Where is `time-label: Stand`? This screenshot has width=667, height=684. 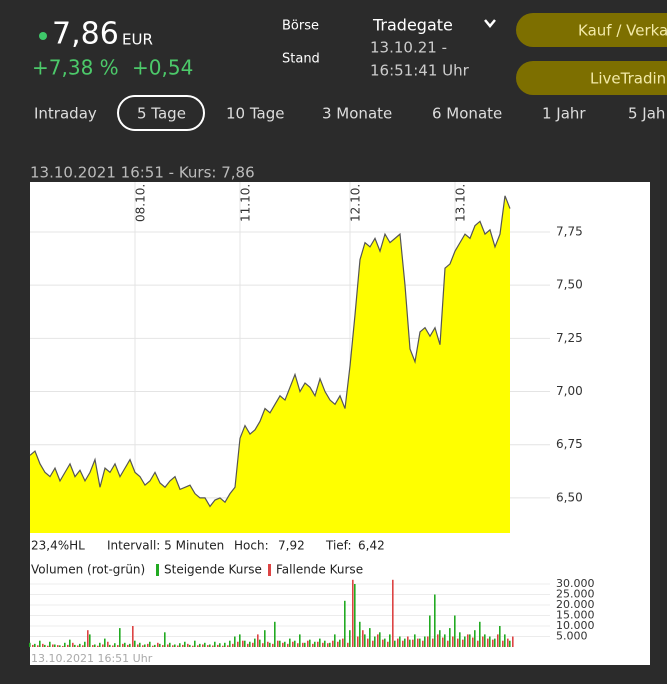
time-label: Stand is located at coordinates (301, 59).